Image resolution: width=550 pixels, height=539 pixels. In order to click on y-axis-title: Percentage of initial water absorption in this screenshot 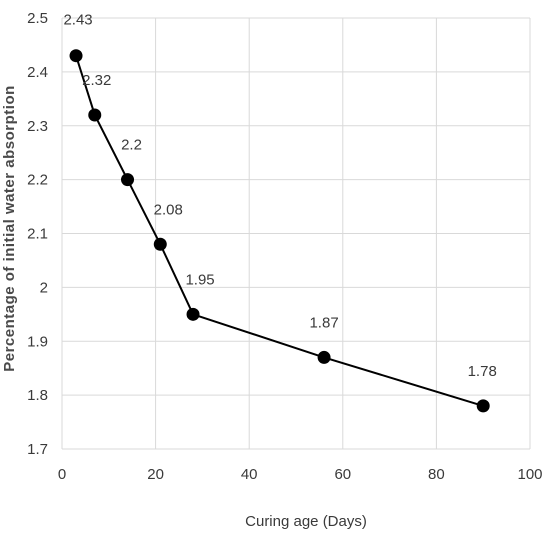, I will do `click(9, 228)`.